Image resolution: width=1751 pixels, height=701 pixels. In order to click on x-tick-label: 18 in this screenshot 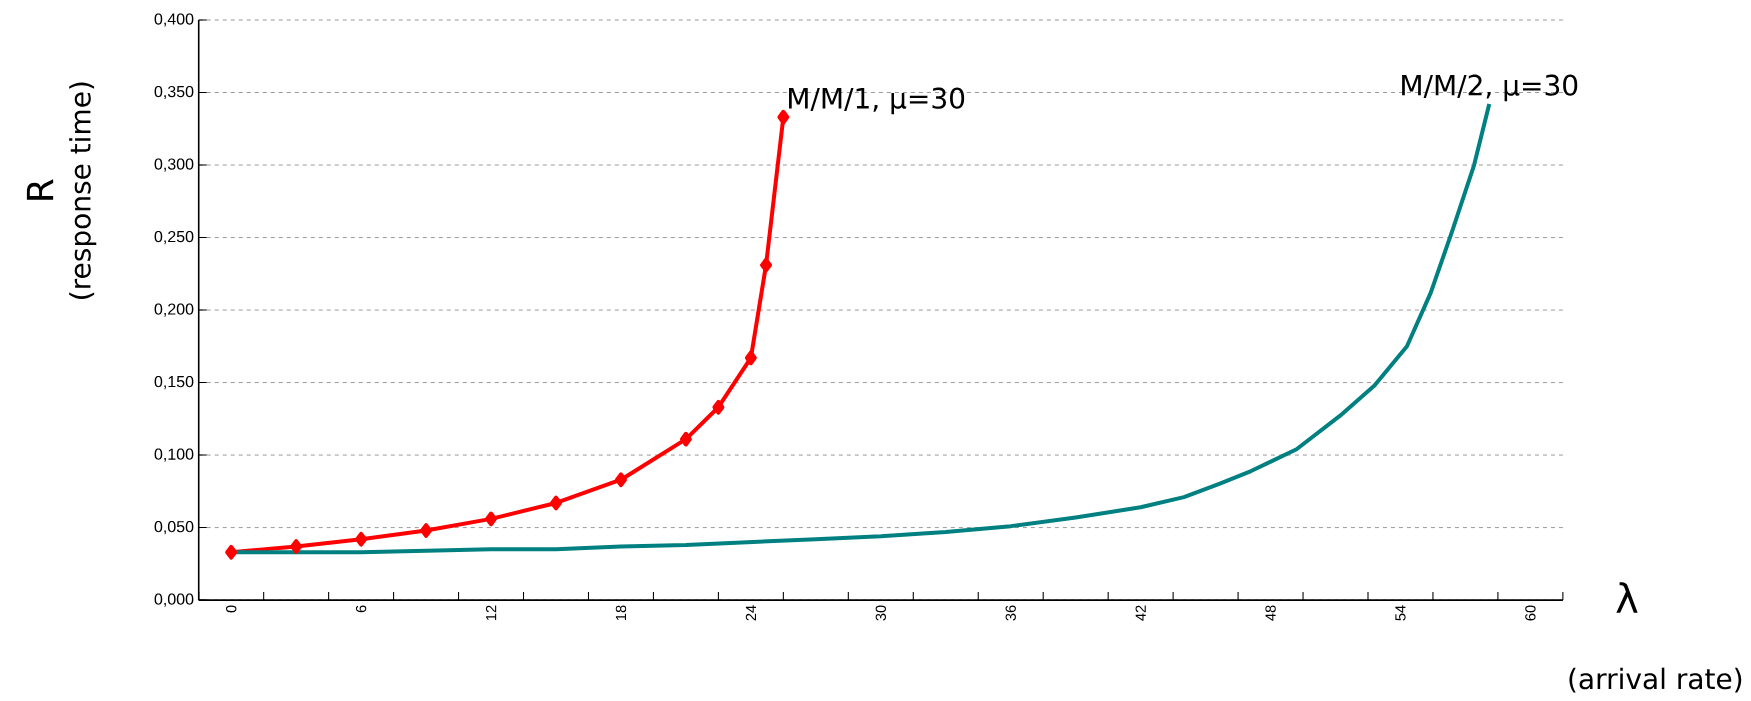, I will do `click(621, 612)`.